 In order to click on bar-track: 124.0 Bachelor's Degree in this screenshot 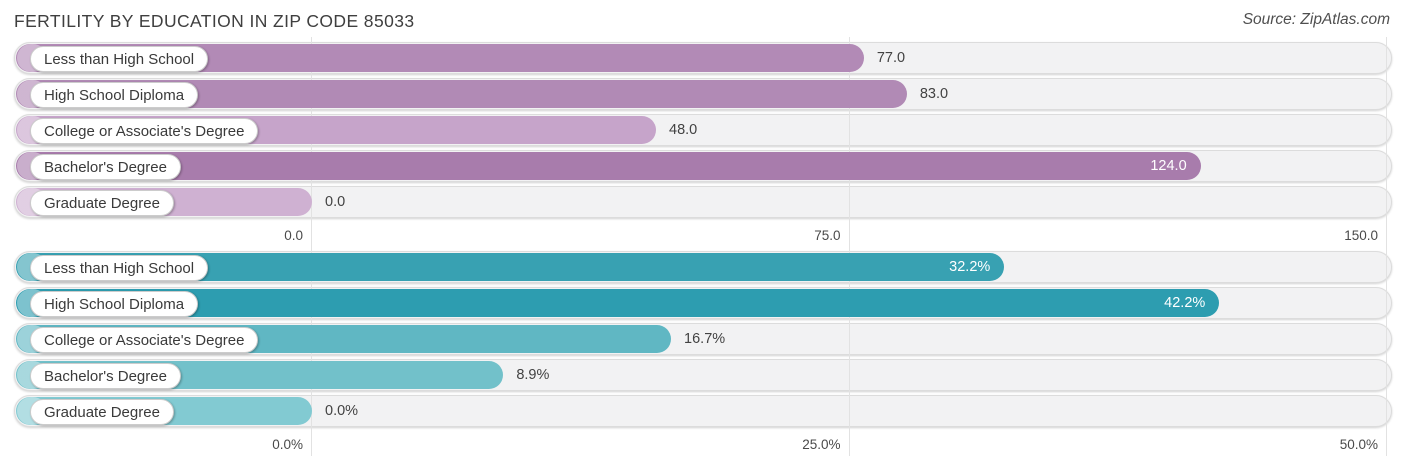, I will do `click(703, 166)`.